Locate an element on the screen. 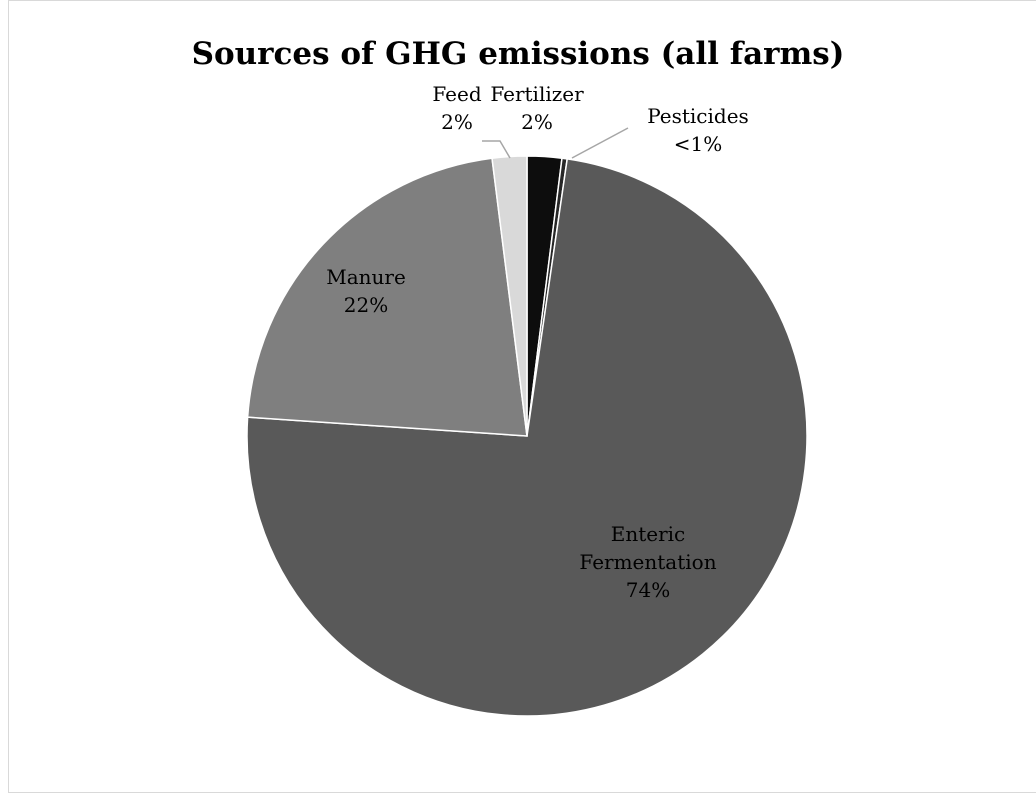  leader-line-feed is located at coordinates (496, 149).